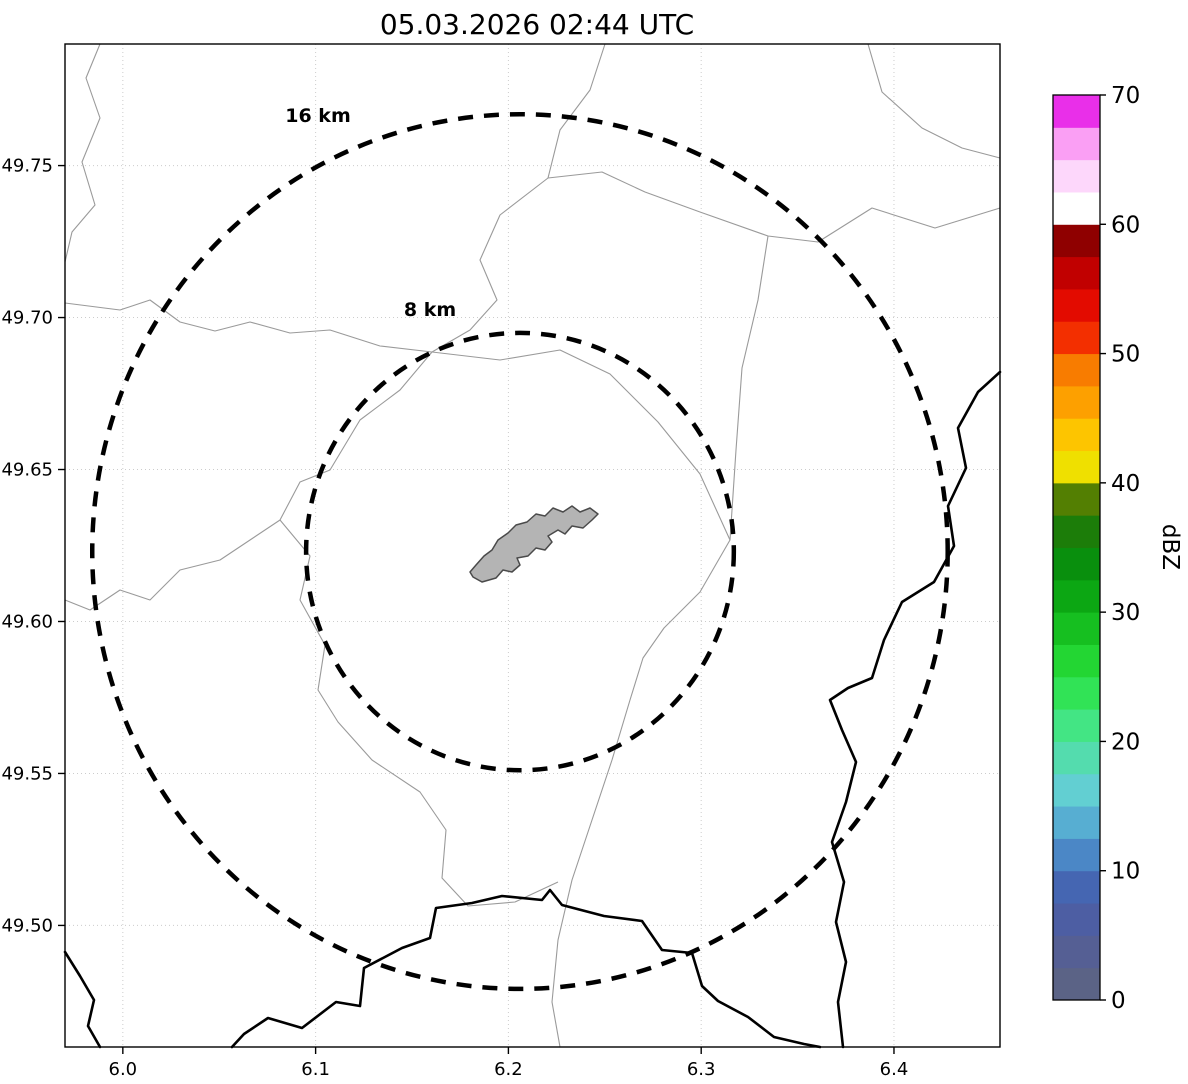 The width and height of the screenshot is (1188, 1084). What do you see at coordinates (1125, 872) in the screenshot?
I see `colorbar-tick-label: 10` at bounding box center [1125, 872].